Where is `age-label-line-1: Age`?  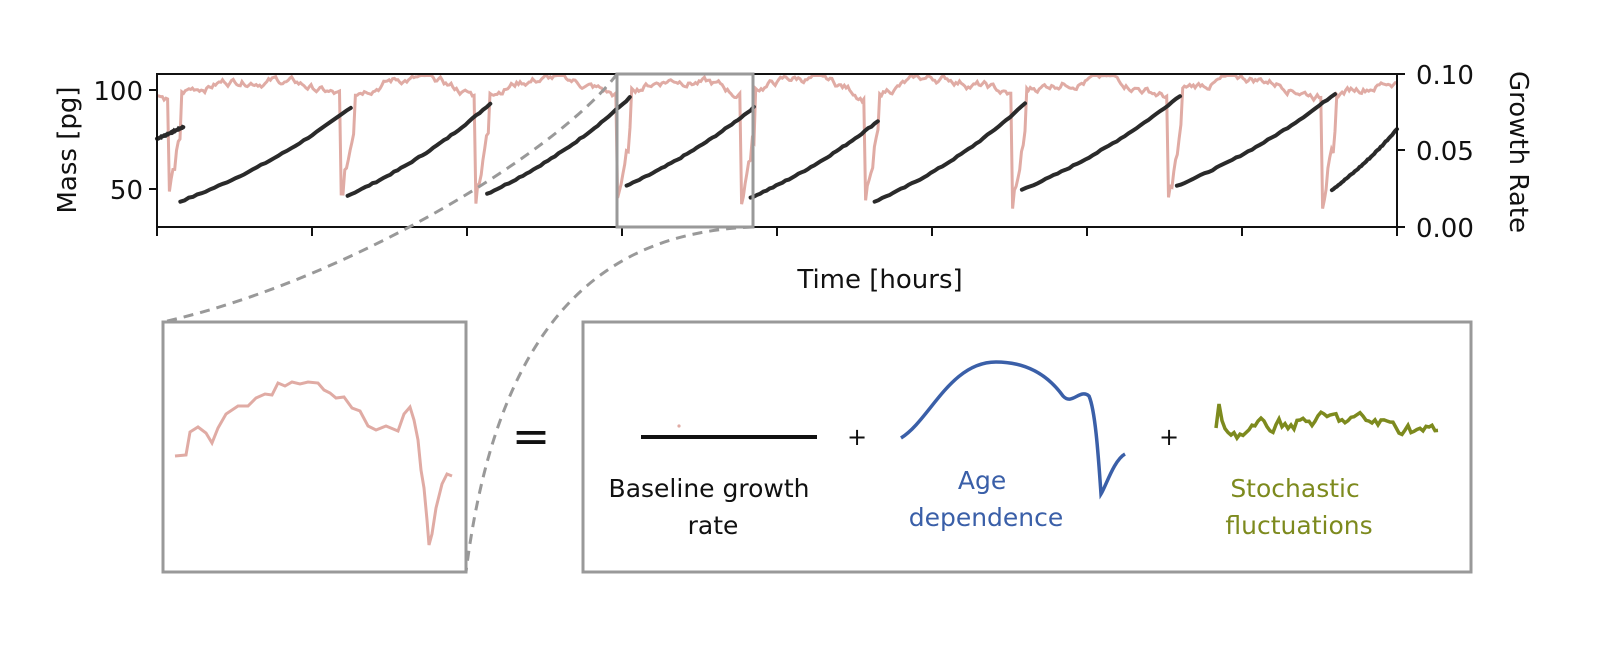 age-label-line-1: Age is located at coordinates (982, 480).